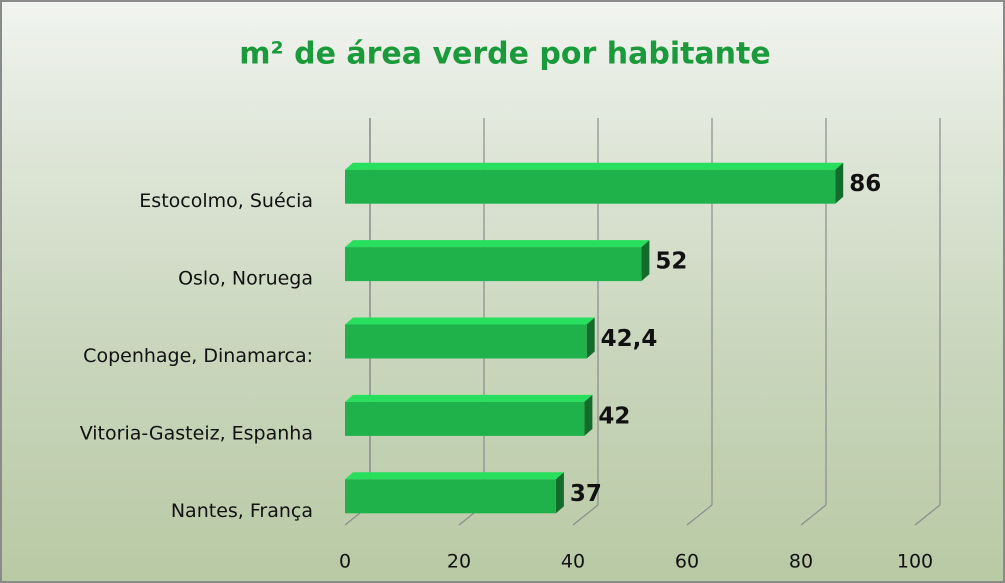 The image size is (1005, 583). Describe the element at coordinates (245, 279) in the screenshot. I see `y-tick-label: Oslo, Noruega` at that location.